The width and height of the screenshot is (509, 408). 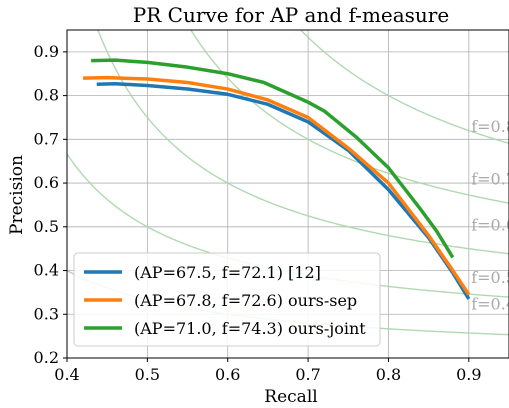 I want to click on iso-f-label: f=0.5, so click(x=490, y=277).